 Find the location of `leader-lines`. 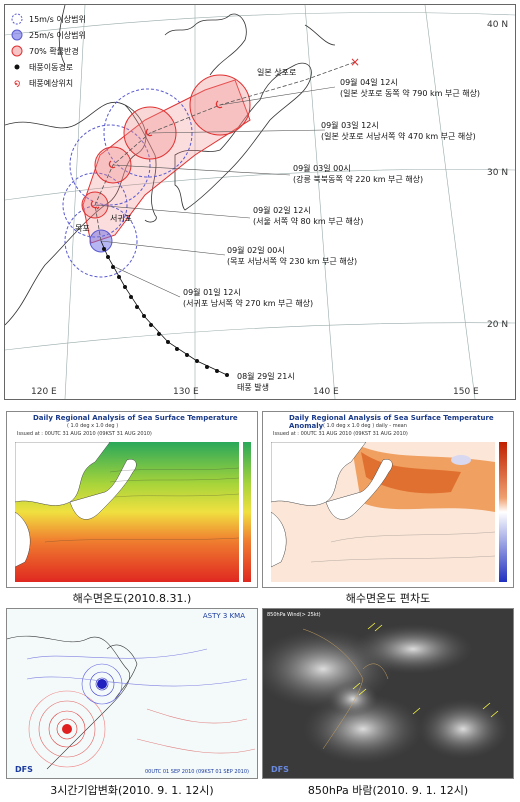

leader-lines is located at coordinates (215, 192).